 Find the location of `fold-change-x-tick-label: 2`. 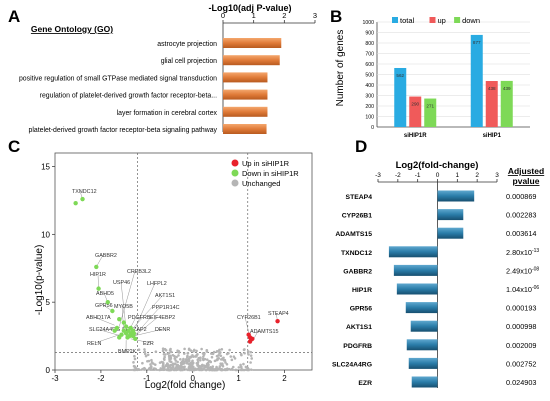

fold-change-x-tick-label: 2 is located at coordinates (477, 175).